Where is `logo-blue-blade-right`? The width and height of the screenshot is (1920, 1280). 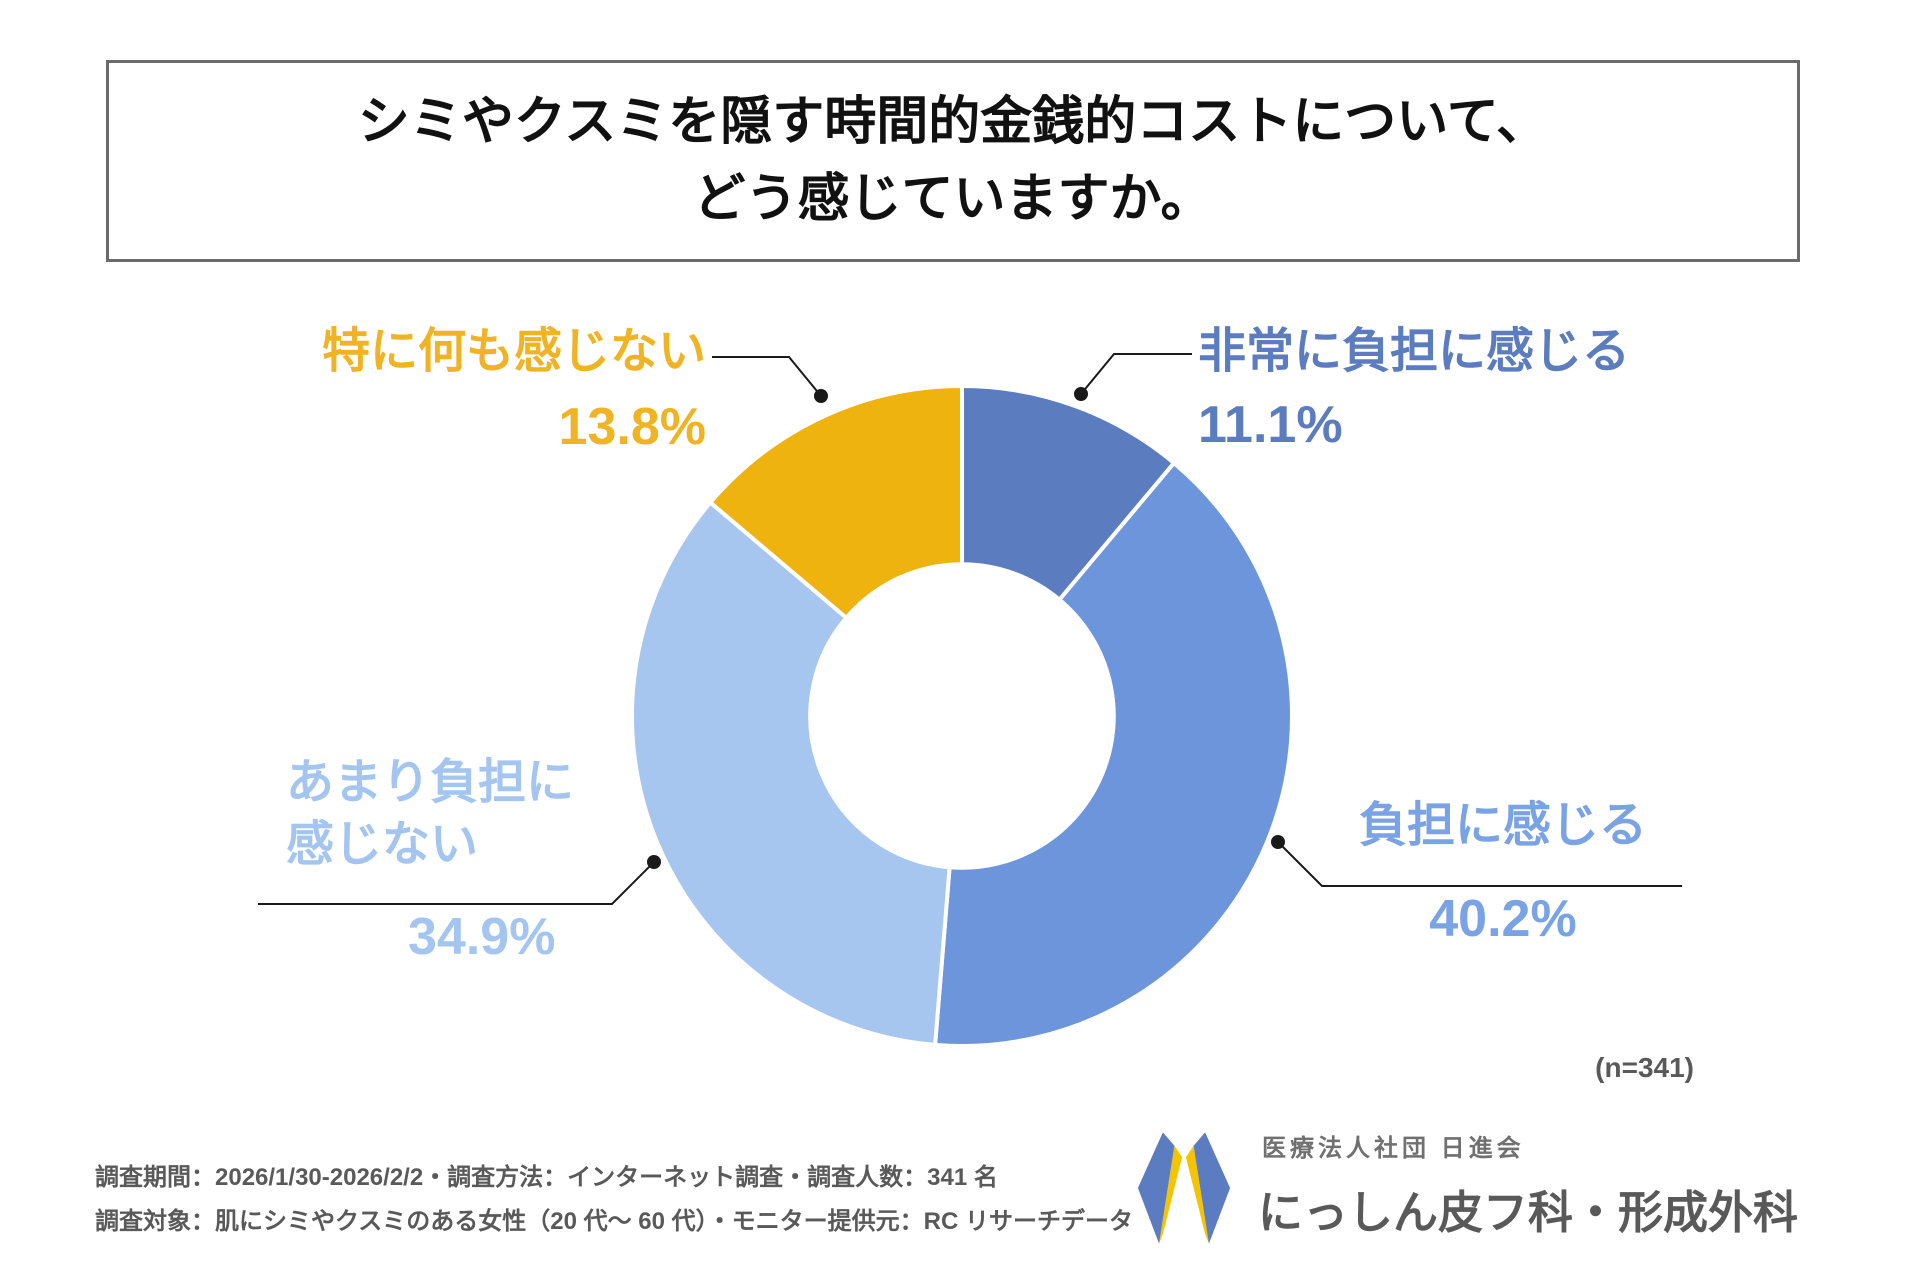
logo-blue-blade-right is located at coordinates (1212, 1188).